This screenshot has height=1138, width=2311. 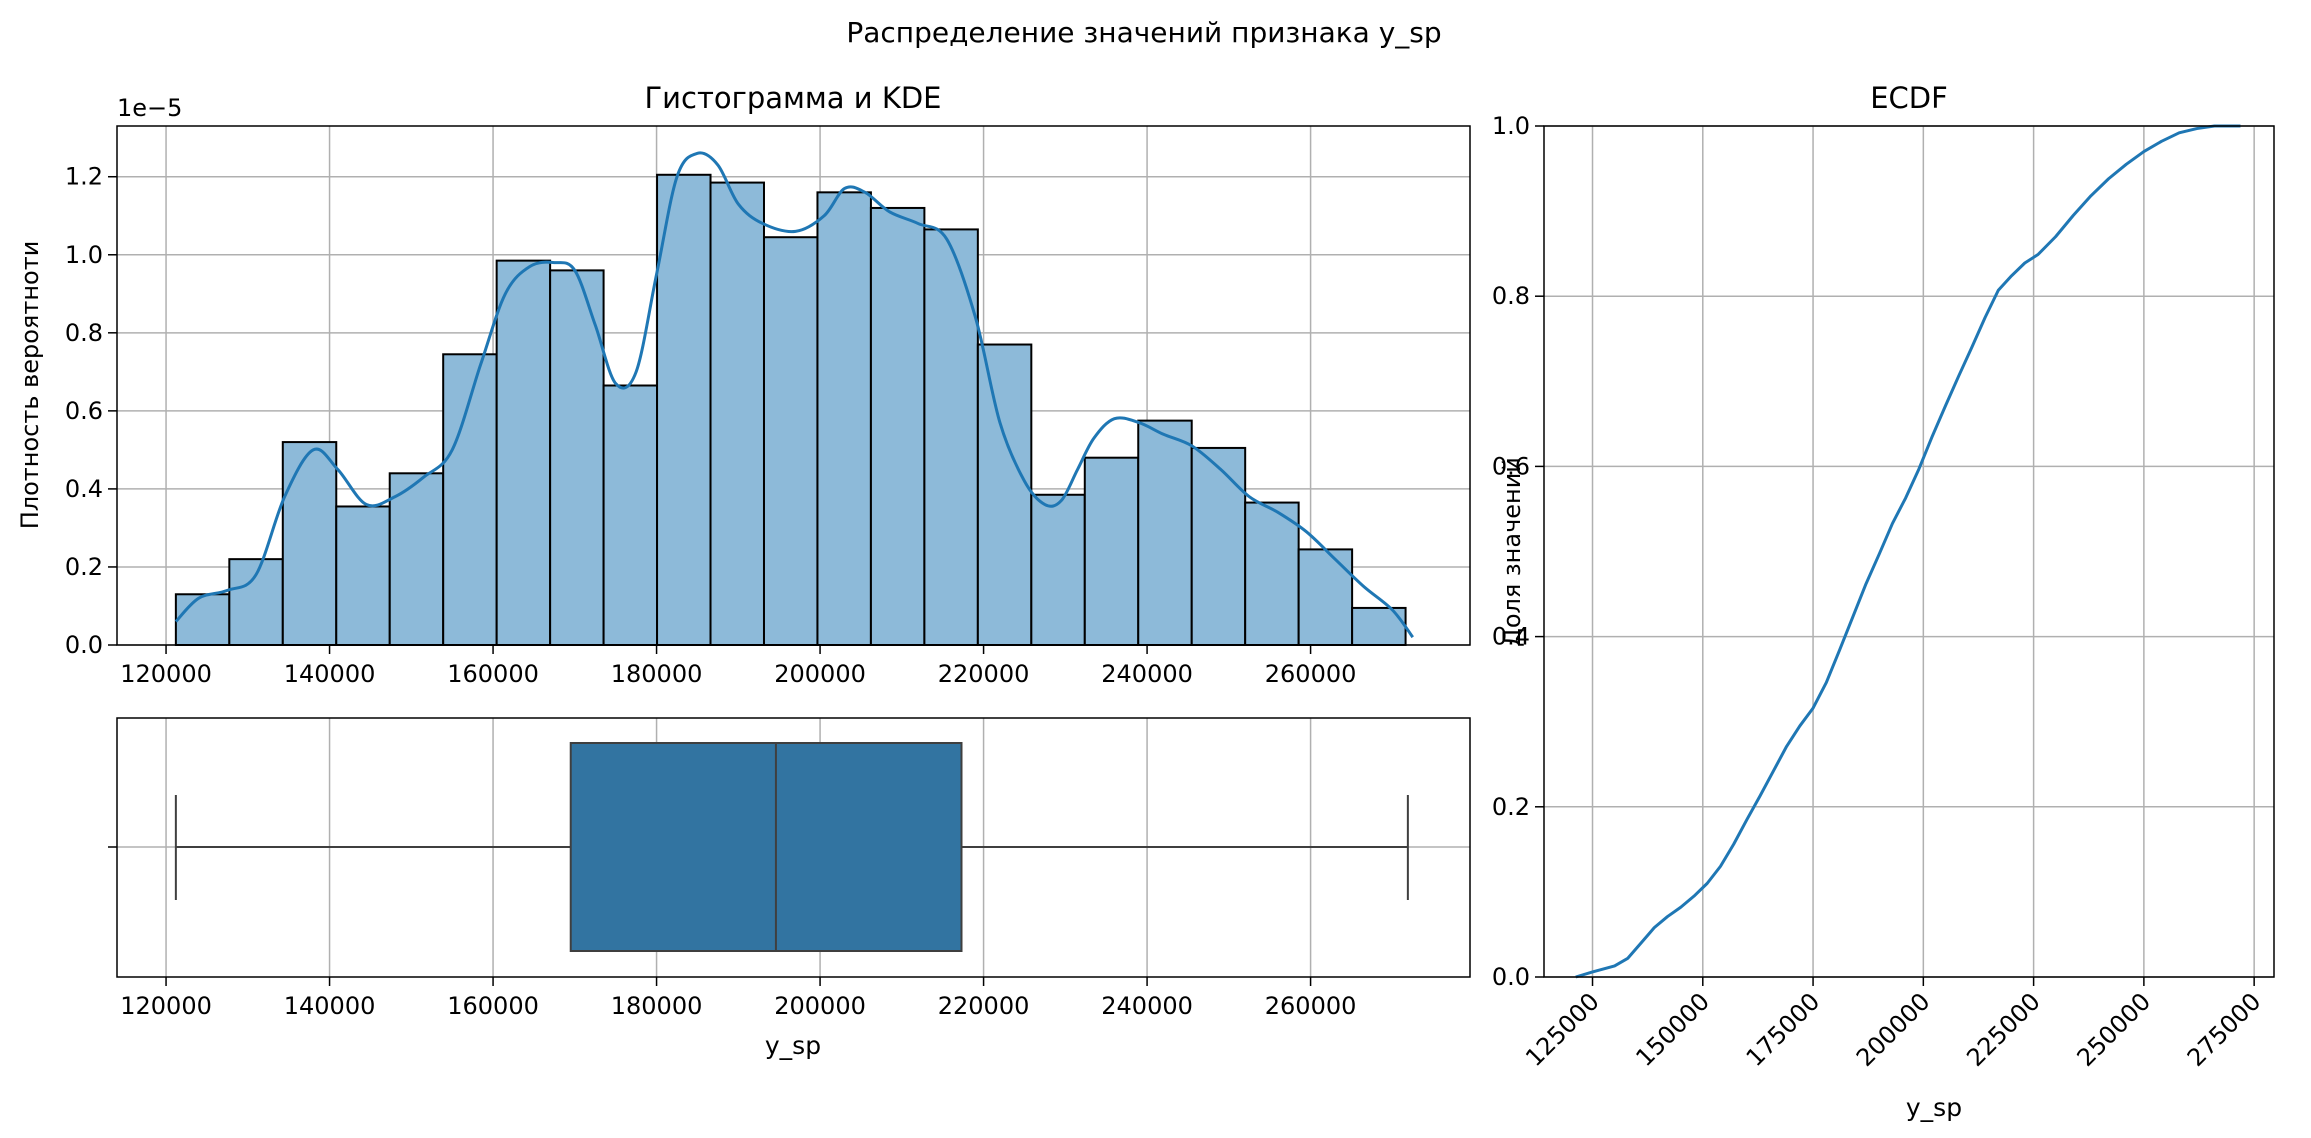 I want to click on figure-suptitle: Распределение значений признака y_sp, so click(x=1143, y=32).